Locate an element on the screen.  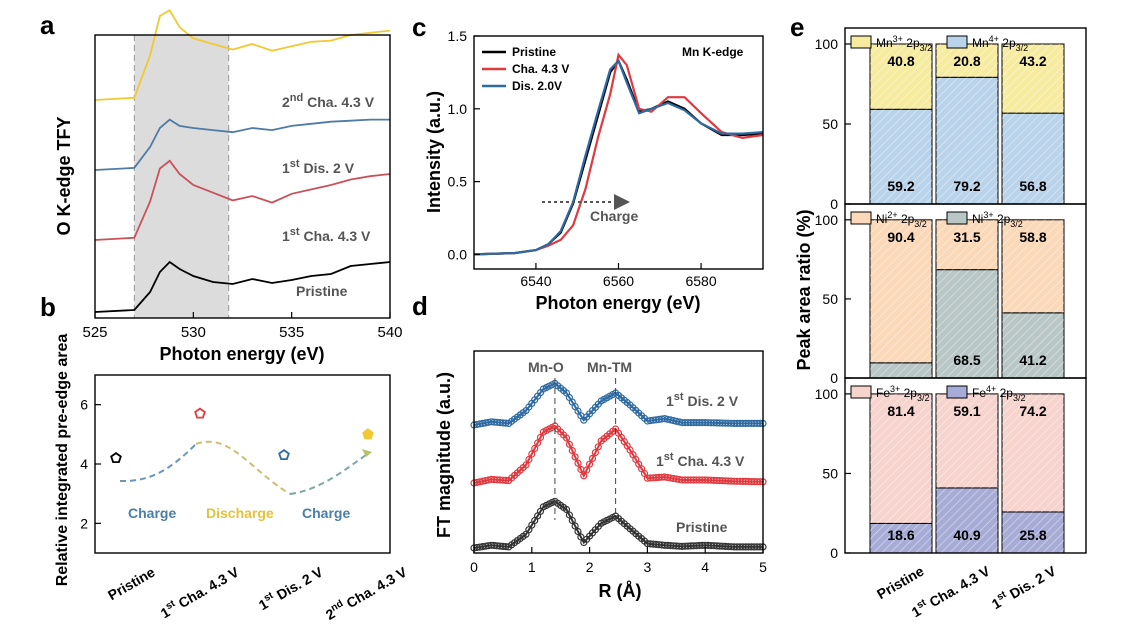
charge-arrow-label: Charge is located at coordinates (614, 216).